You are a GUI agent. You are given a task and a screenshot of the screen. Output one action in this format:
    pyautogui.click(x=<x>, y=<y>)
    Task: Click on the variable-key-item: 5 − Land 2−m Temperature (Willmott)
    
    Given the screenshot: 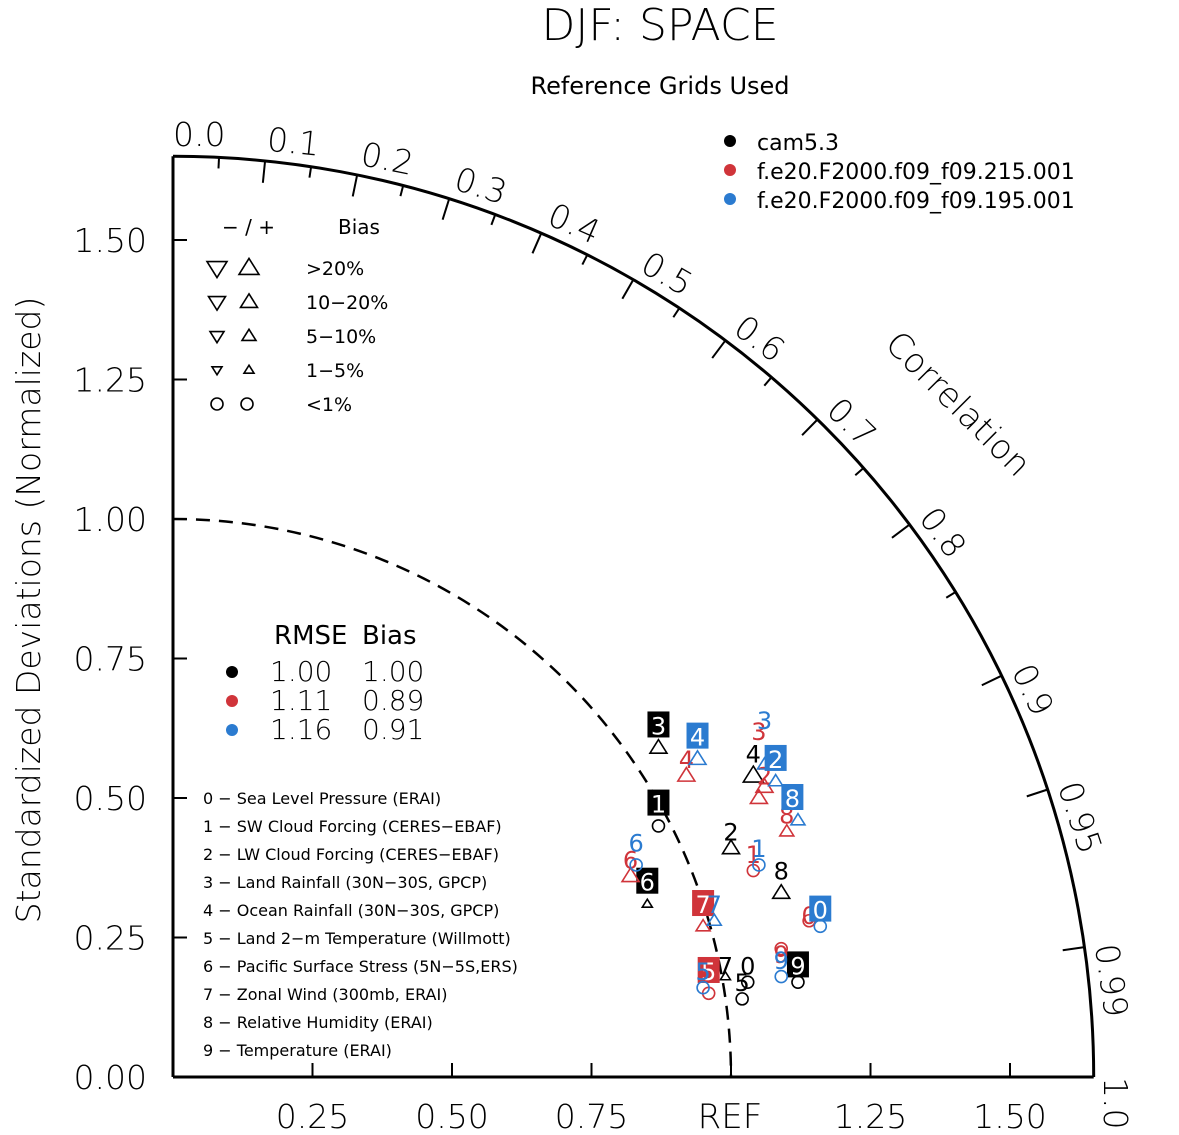 What is the action you would take?
    pyautogui.click(x=357, y=938)
    